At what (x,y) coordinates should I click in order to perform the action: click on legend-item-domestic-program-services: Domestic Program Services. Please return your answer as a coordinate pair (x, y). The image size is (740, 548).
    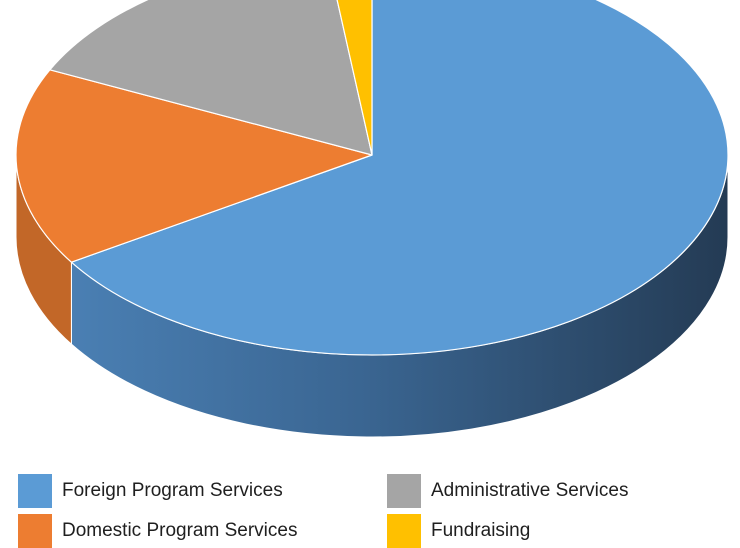
    Looking at the image, I should click on (158, 531).